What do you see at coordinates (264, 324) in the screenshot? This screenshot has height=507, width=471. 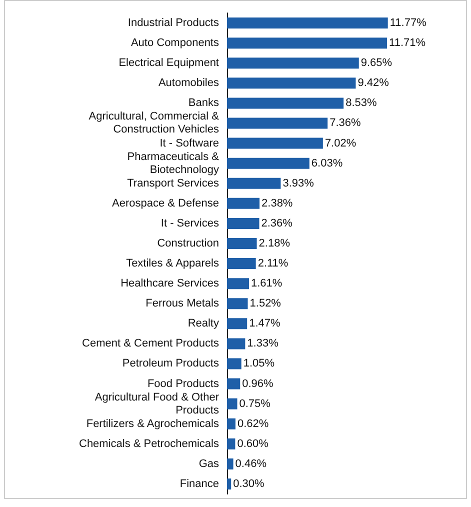 I see `data-label: 1.47%` at bounding box center [264, 324].